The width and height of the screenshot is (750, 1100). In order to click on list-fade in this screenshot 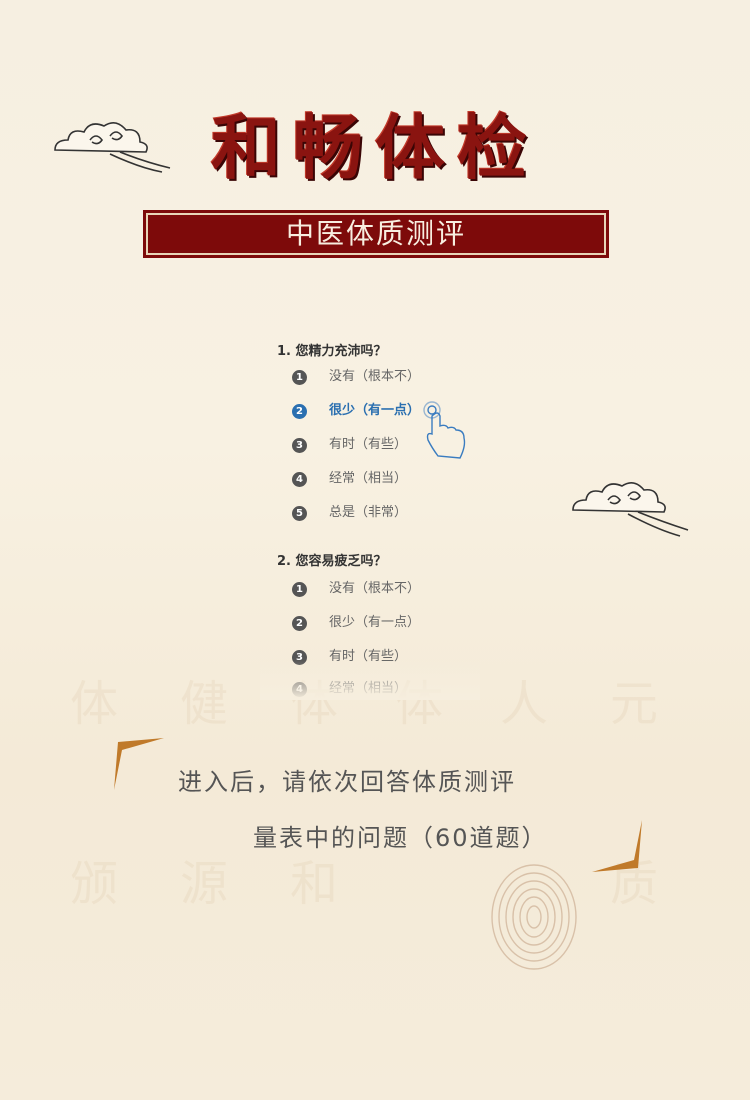, I will do `click(370, 680)`.